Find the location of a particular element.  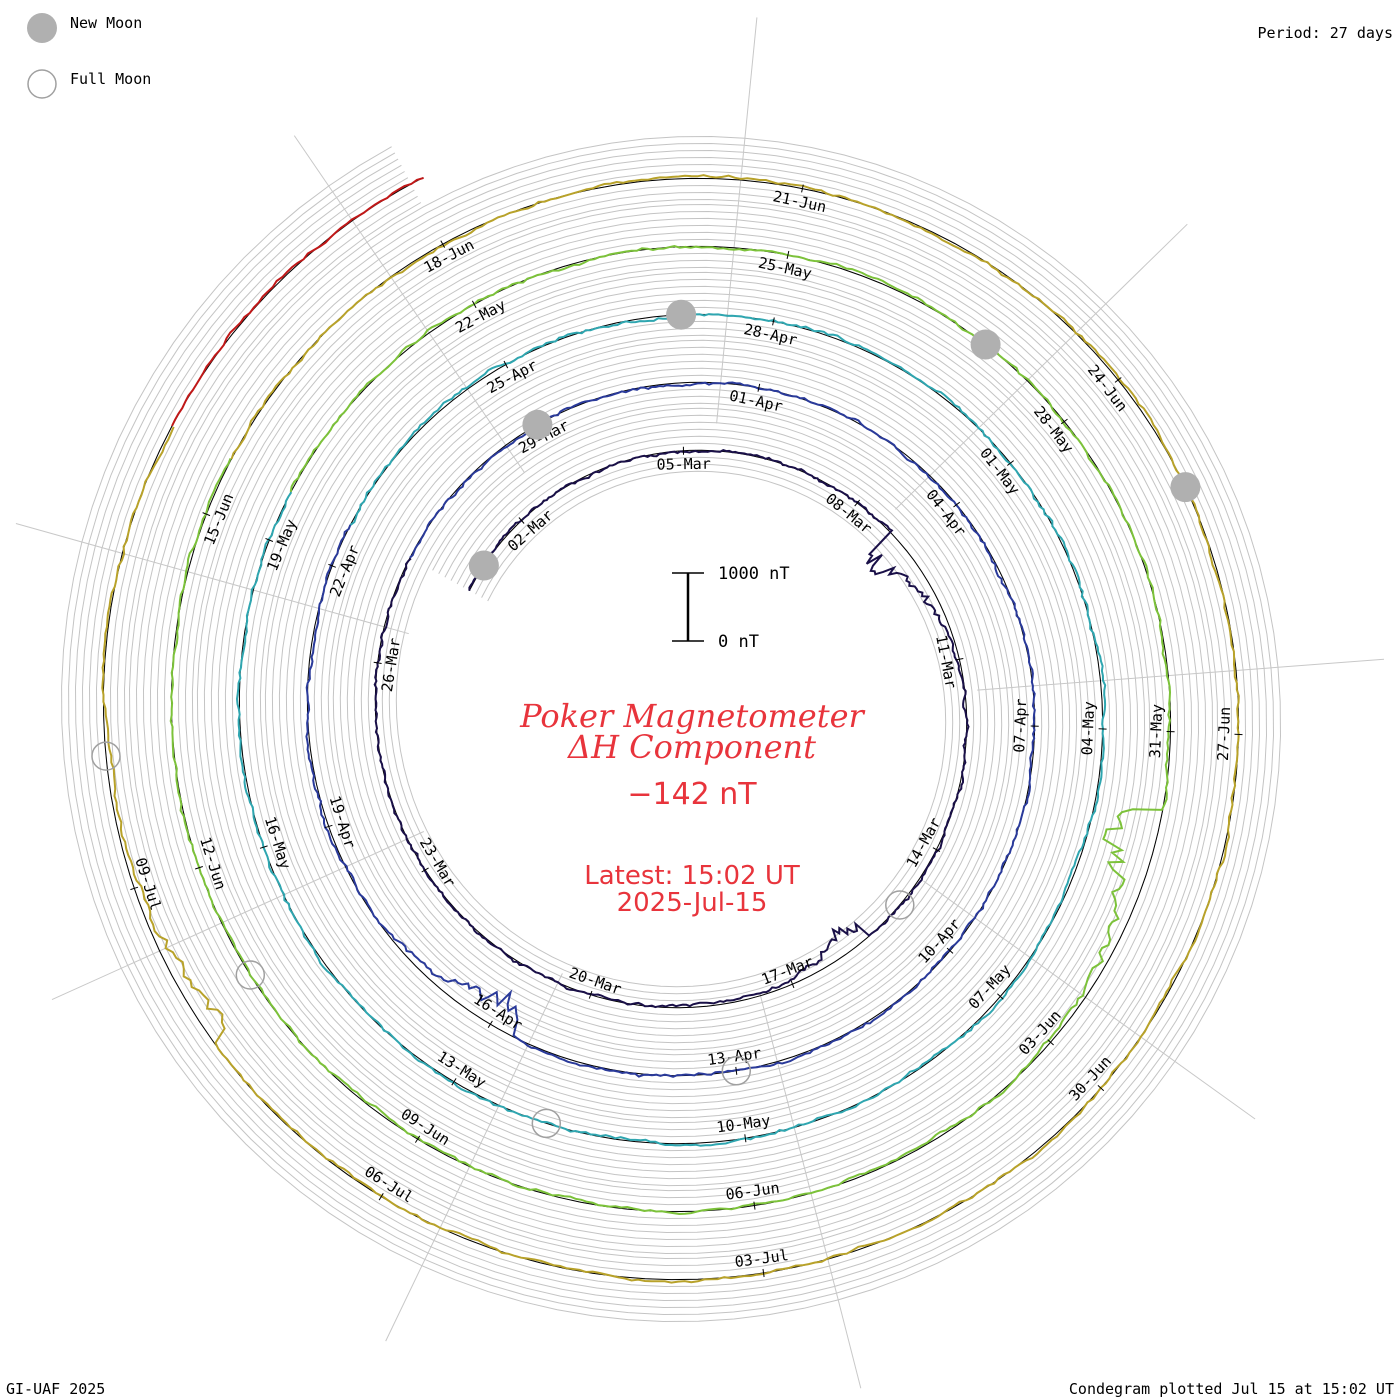

chart-subtitle: ΔH Component is located at coordinates (691, 747).